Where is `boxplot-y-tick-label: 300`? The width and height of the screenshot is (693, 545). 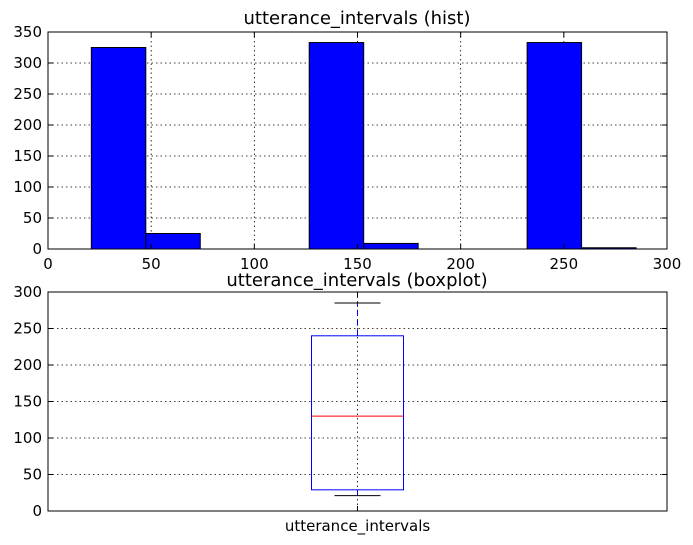
boxplot-y-tick-label: 300 is located at coordinates (27, 292).